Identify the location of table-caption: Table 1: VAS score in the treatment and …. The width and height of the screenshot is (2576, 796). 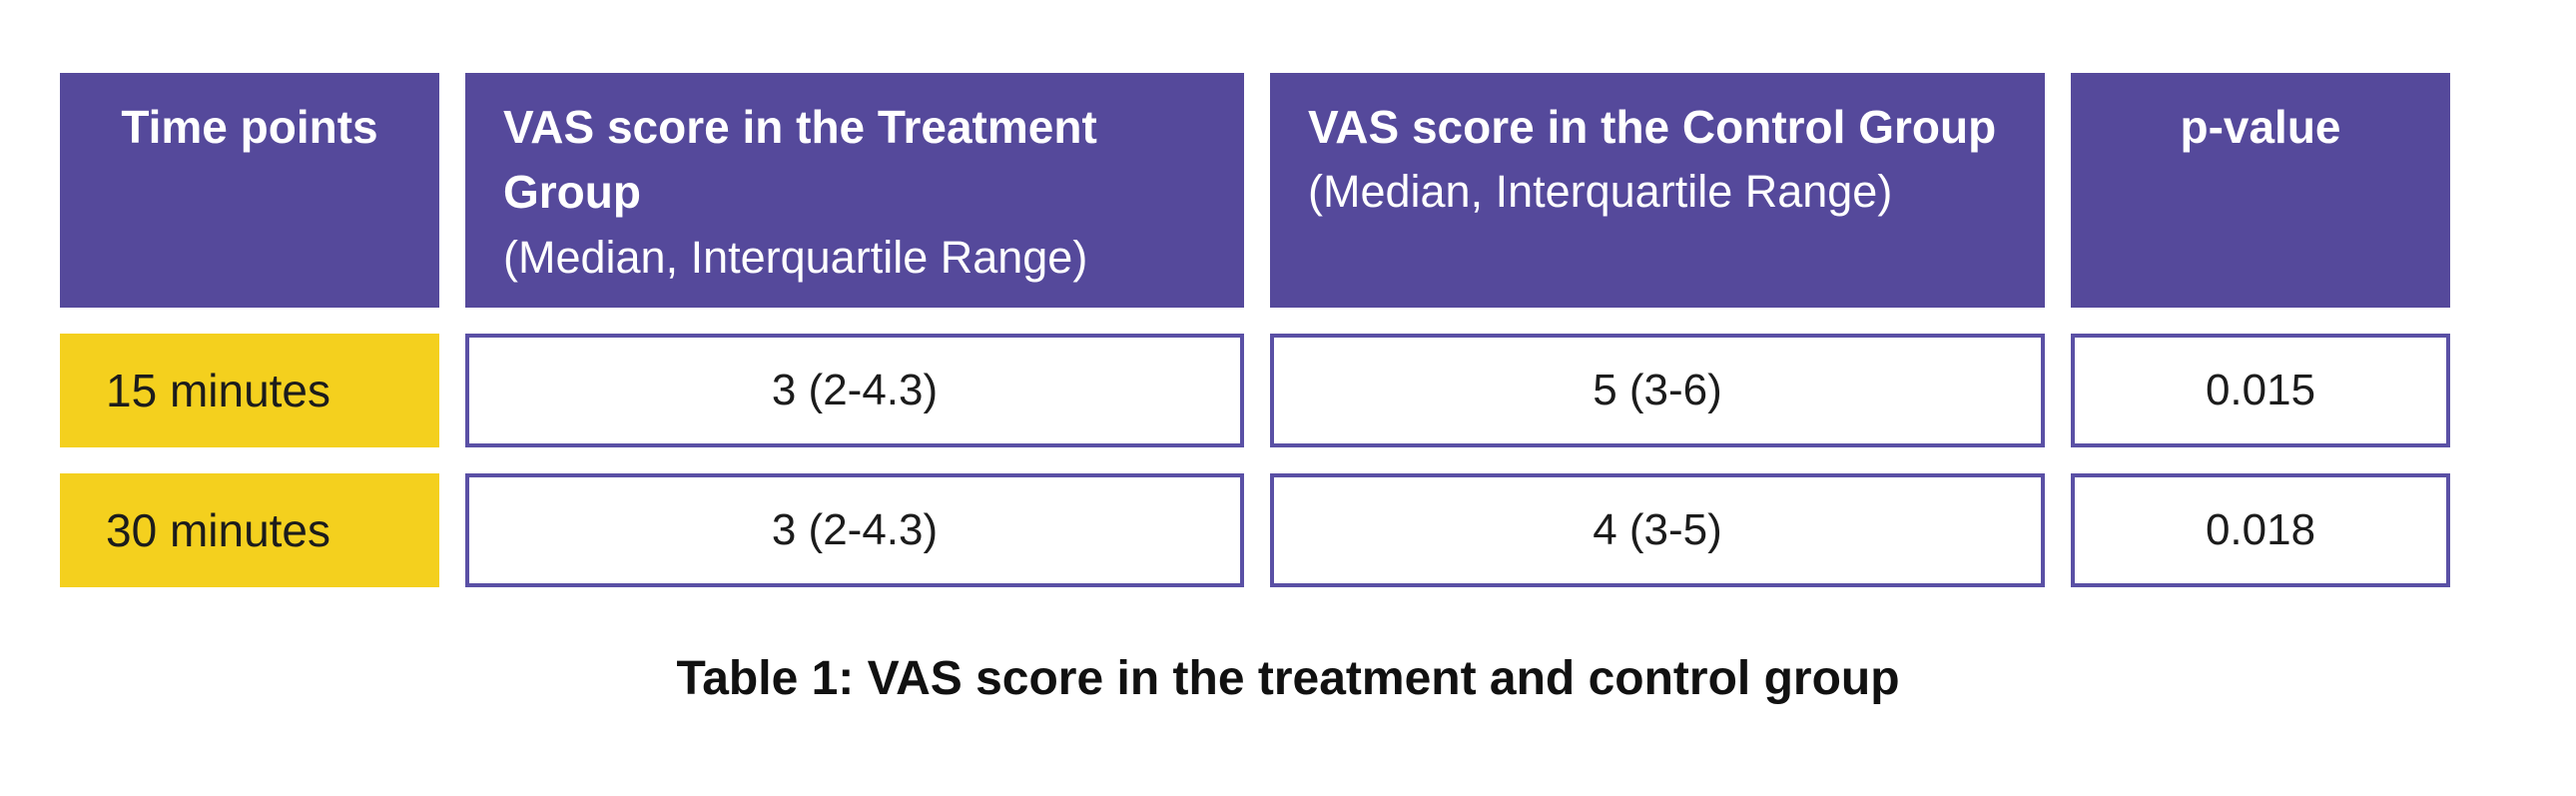
(1288, 679).